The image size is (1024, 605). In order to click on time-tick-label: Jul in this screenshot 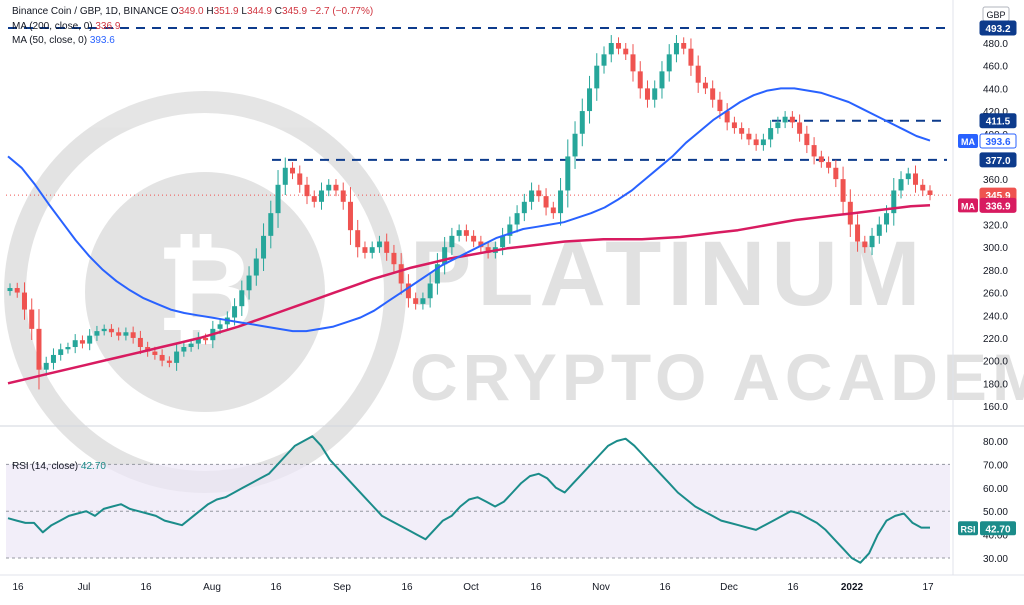, I will do `click(84, 587)`.